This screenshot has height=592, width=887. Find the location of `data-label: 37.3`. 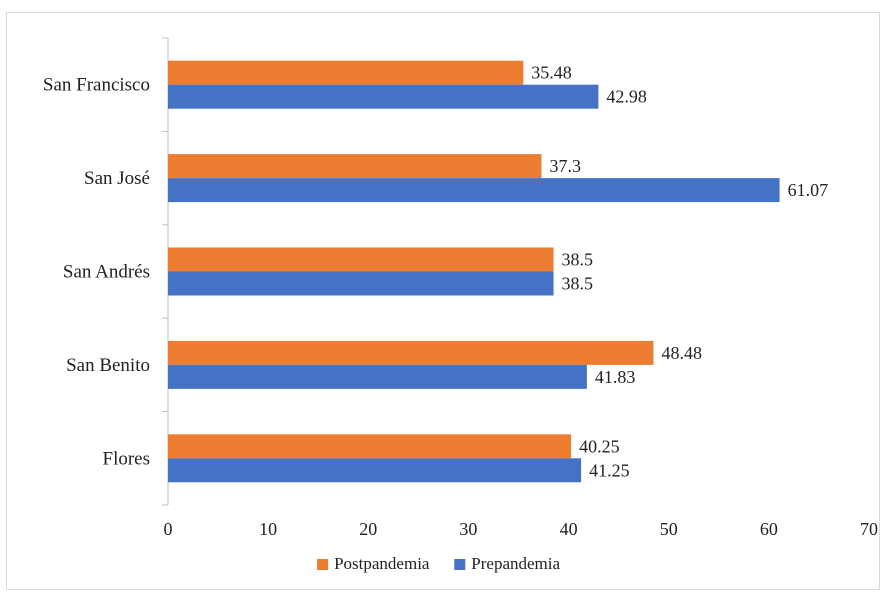

data-label: 37.3 is located at coordinates (566, 166).